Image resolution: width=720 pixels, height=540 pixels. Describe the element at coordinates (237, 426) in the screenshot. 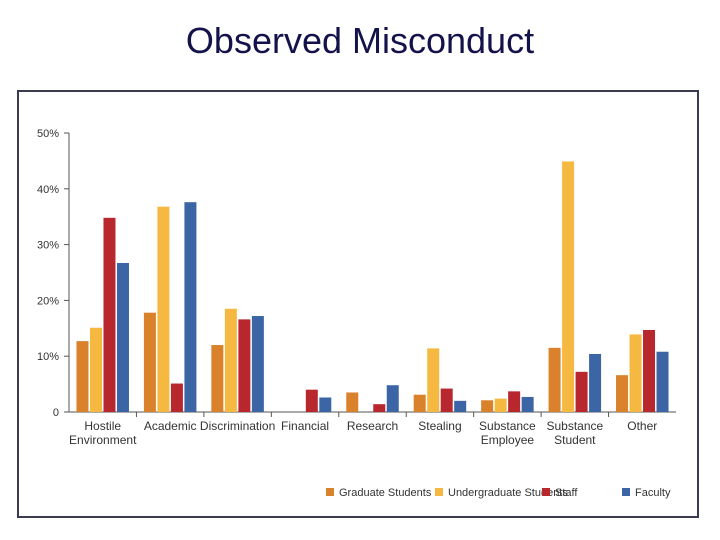

I see `x-tick-label: Discrimination` at that location.